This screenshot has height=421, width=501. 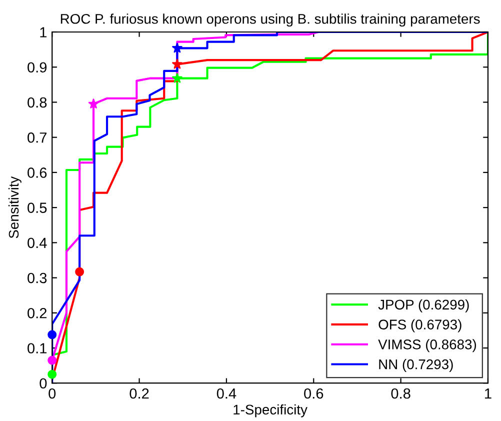 What do you see at coordinates (416, 365) in the screenshot?
I see `legend-label: NN (0.7293)` at bounding box center [416, 365].